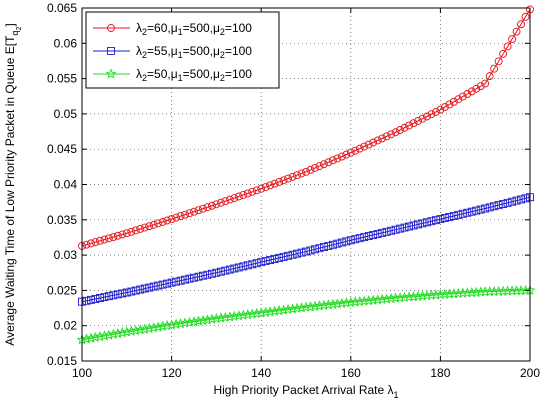  Describe the element at coordinates (66, 43) in the screenshot. I see `y-tick-label: 0.06` at that location.